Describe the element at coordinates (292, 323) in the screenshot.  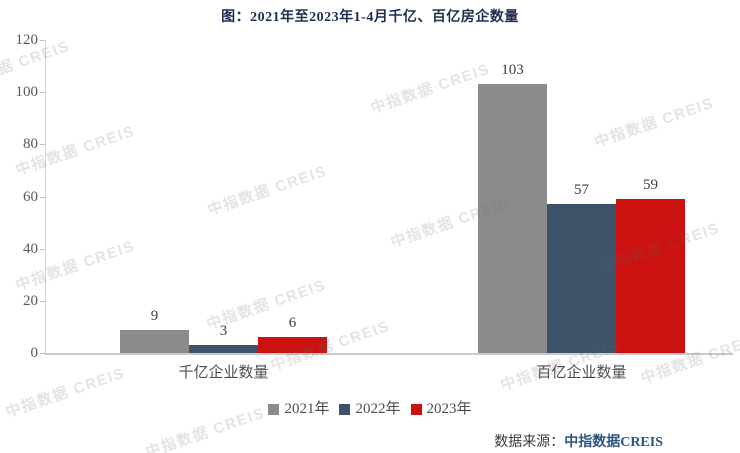
I see `bar-value-label: 6` at that location.